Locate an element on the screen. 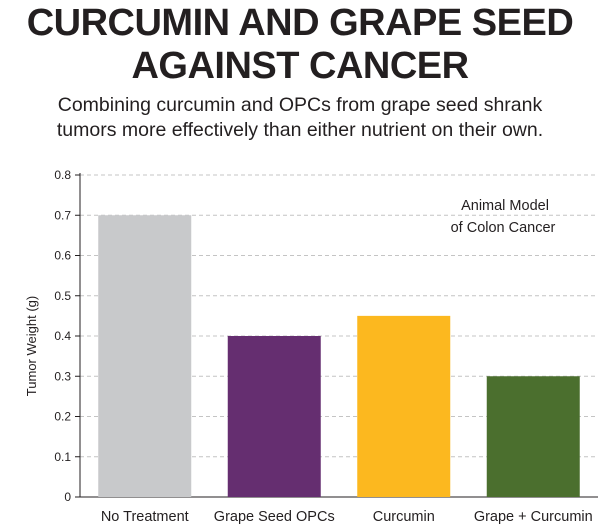 The image size is (600, 525). y-tick-label: 0.6 is located at coordinates (62, 256).